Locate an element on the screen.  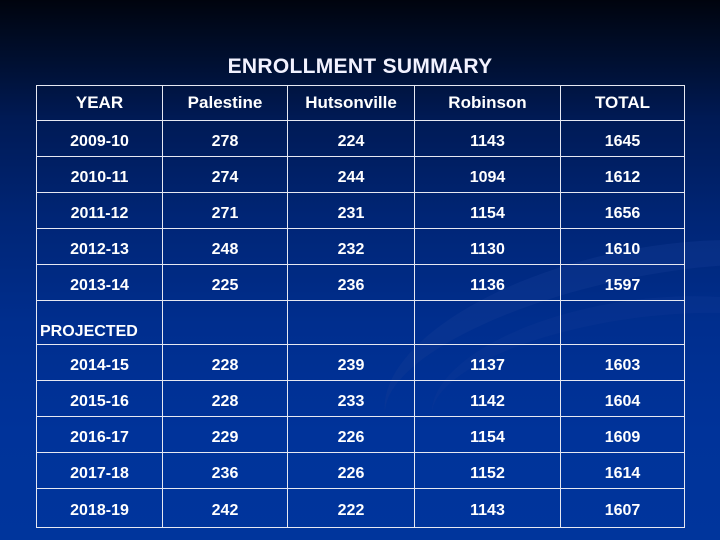
projected-label: PROJECTED is located at coordinates (99, 322).